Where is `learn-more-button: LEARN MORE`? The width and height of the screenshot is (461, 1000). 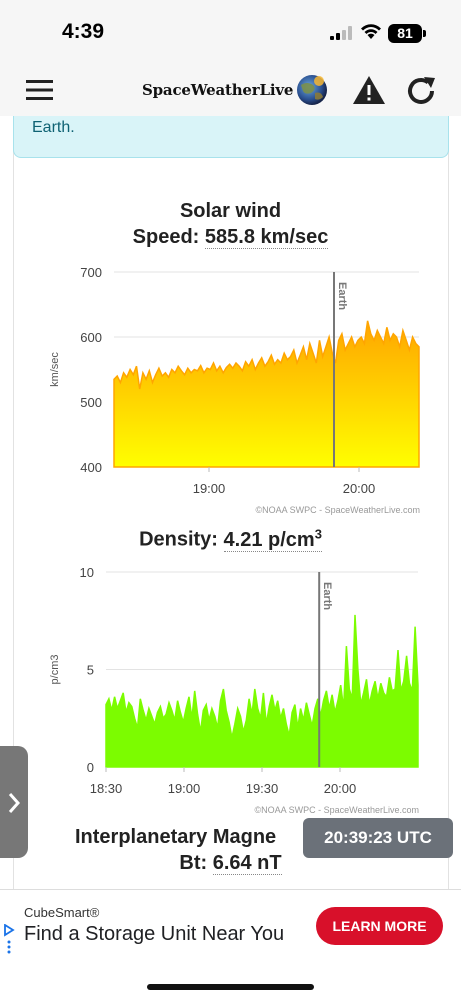
learn-more-button: LEARN MORE is located at coordinates (379, 926).